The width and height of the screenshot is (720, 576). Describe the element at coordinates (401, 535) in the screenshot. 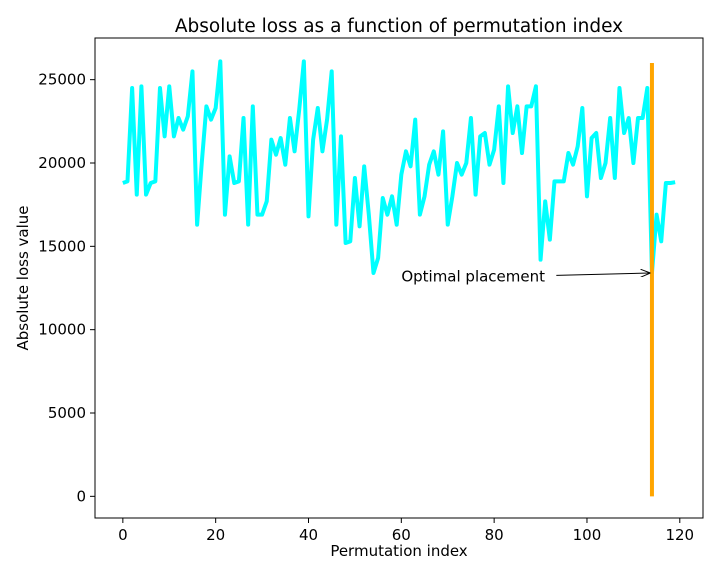

I see `x-tick-label: 60` at that location.